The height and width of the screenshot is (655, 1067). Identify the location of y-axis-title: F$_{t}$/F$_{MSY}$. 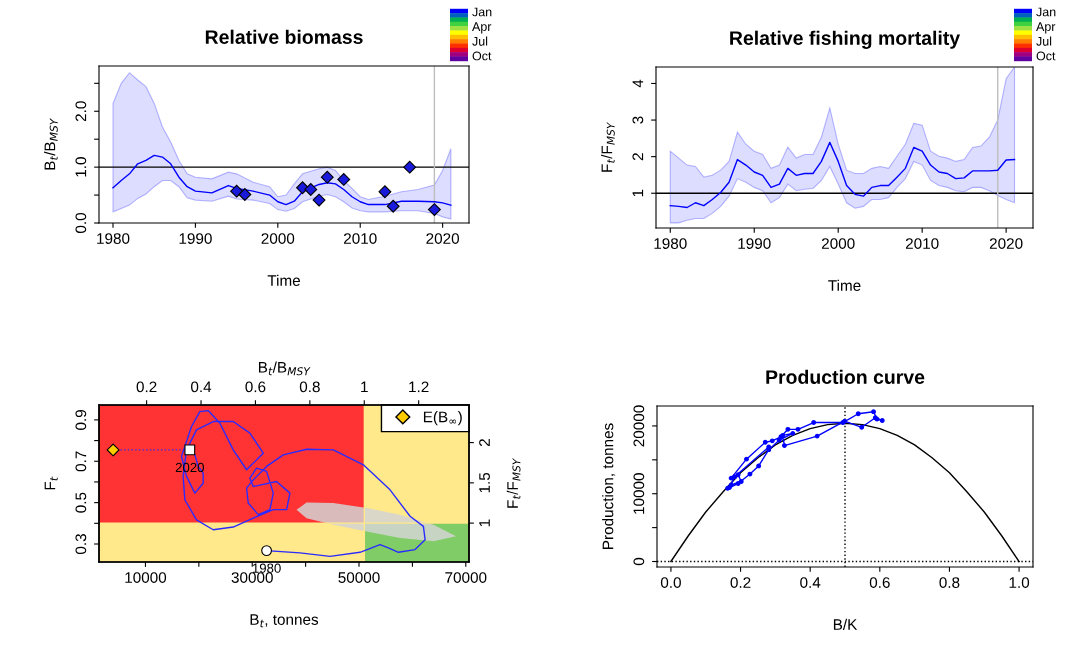
(608, 146).